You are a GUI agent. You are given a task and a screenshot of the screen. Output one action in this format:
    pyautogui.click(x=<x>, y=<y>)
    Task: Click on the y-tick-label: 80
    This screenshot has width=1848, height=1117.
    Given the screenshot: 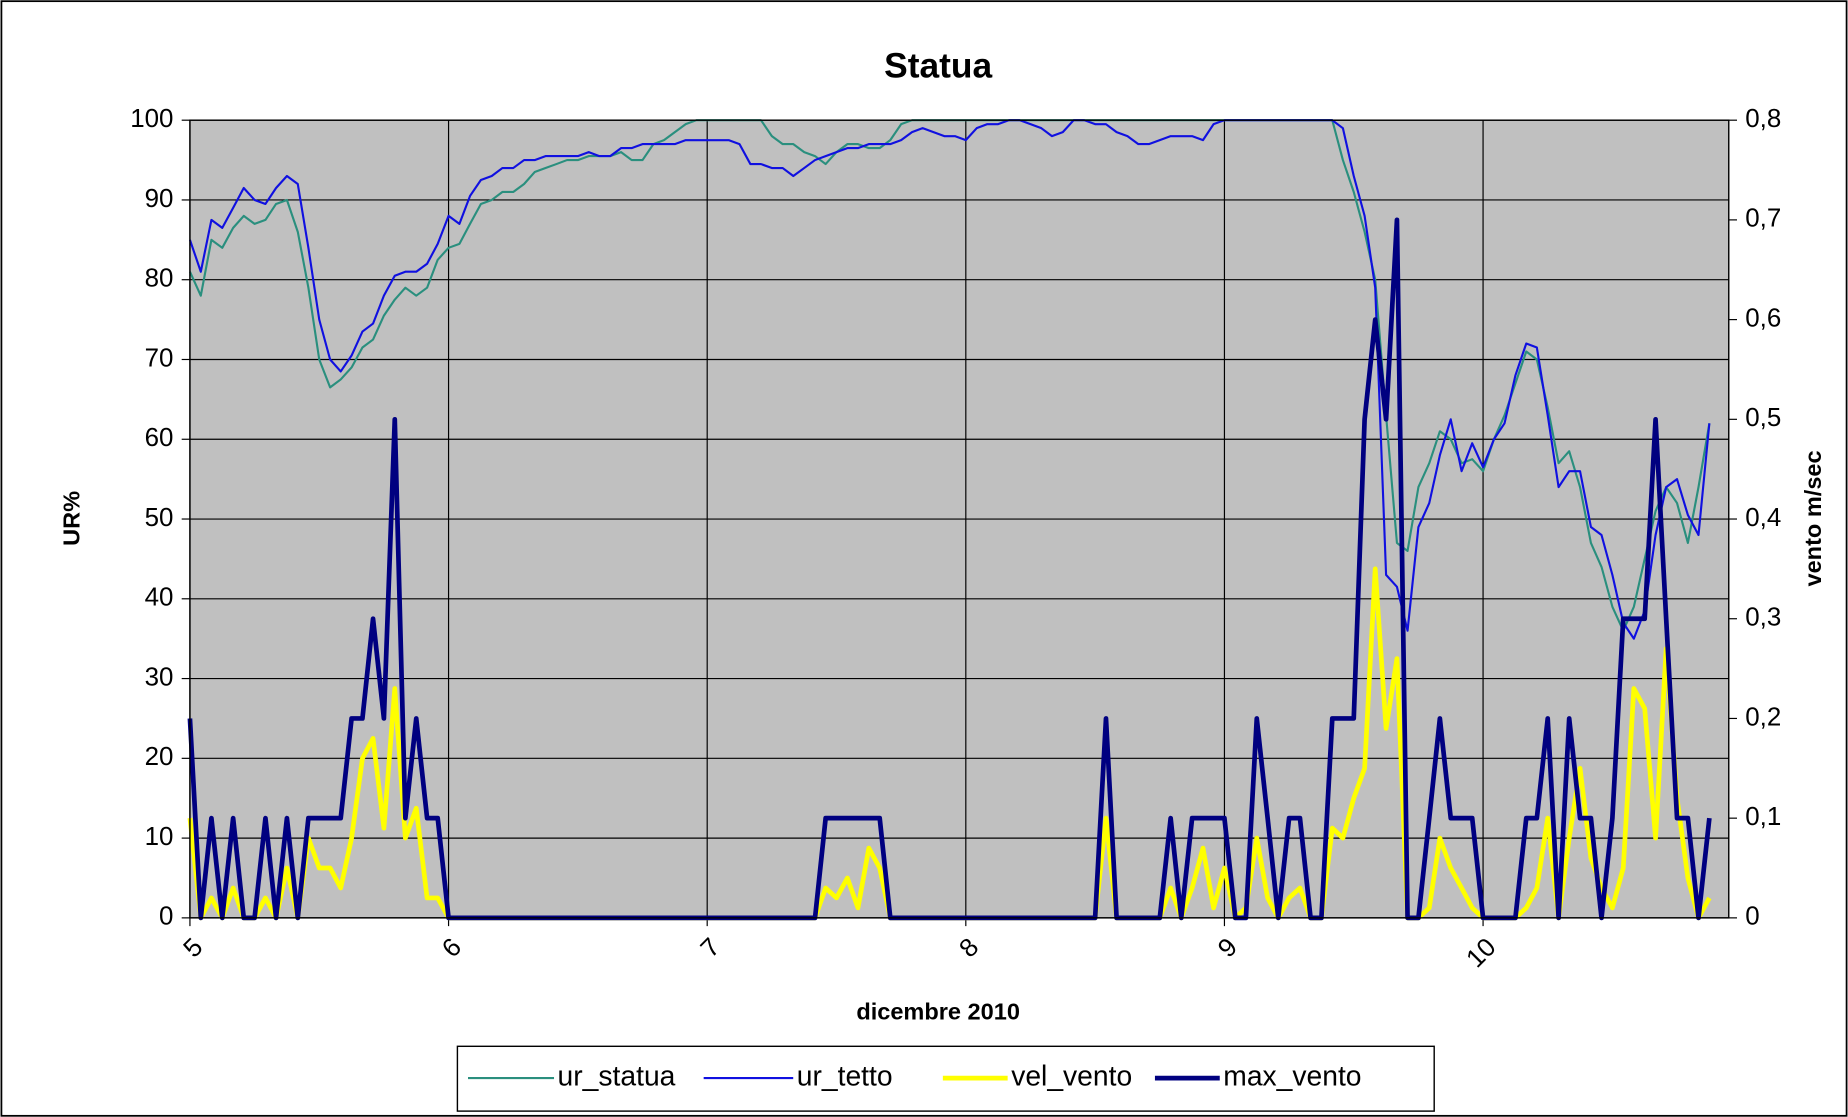 What is the action you would take?
    pyautogui.click(x=159, y=279)
    